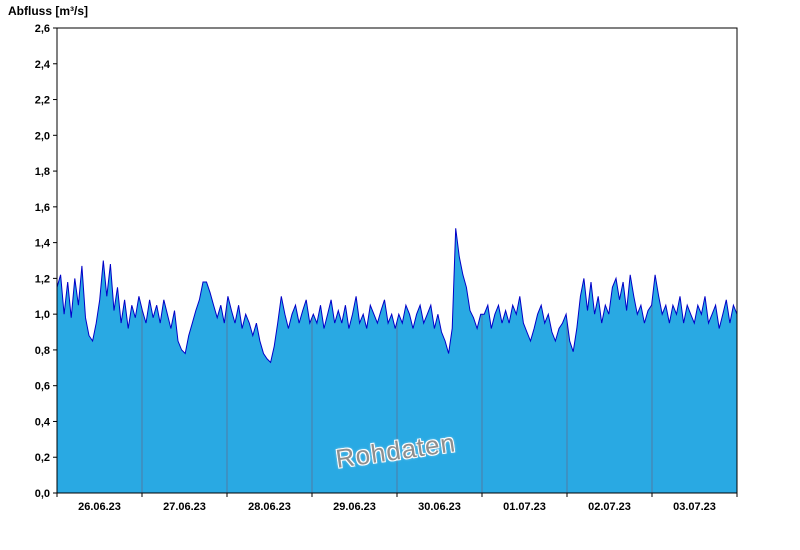 The height and width of the screenshot is (550, 800). Describe the element at coordinates (354, 507) in the screenshot. I see `x-tick-label: 29.06.23` at that location.